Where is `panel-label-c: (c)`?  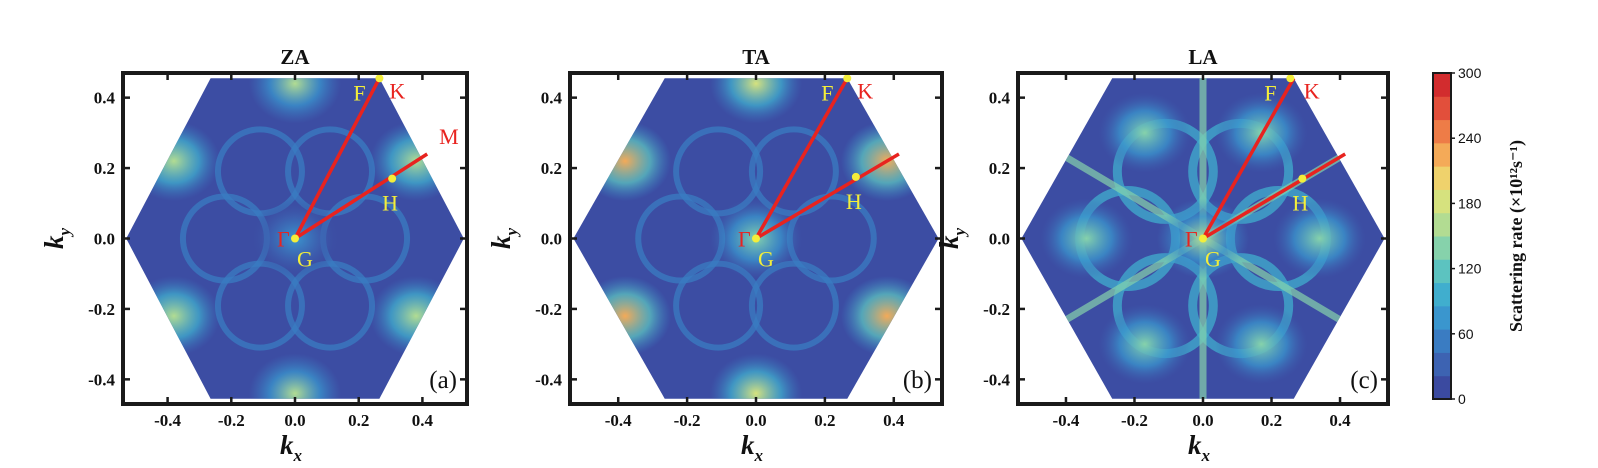 panel-label-c: (c) is located at coordinates (1364, 380).